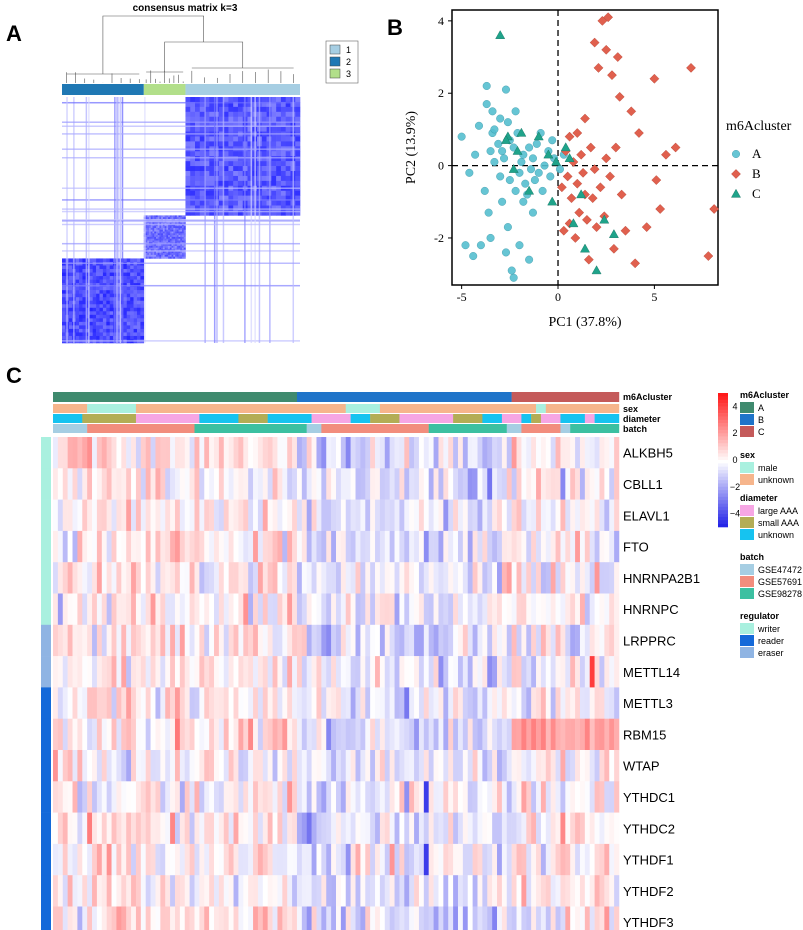 The image size is (803, 930). Describe the element at coordinates (723, 418) in the screenshot. I see `color-scale-segment` at that location.